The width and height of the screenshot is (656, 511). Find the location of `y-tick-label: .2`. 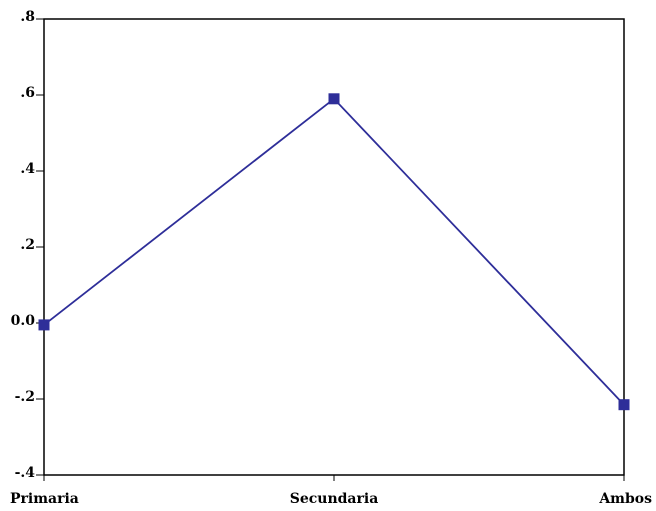

y-tick-label: .2 is located at coordinates (27, 245).